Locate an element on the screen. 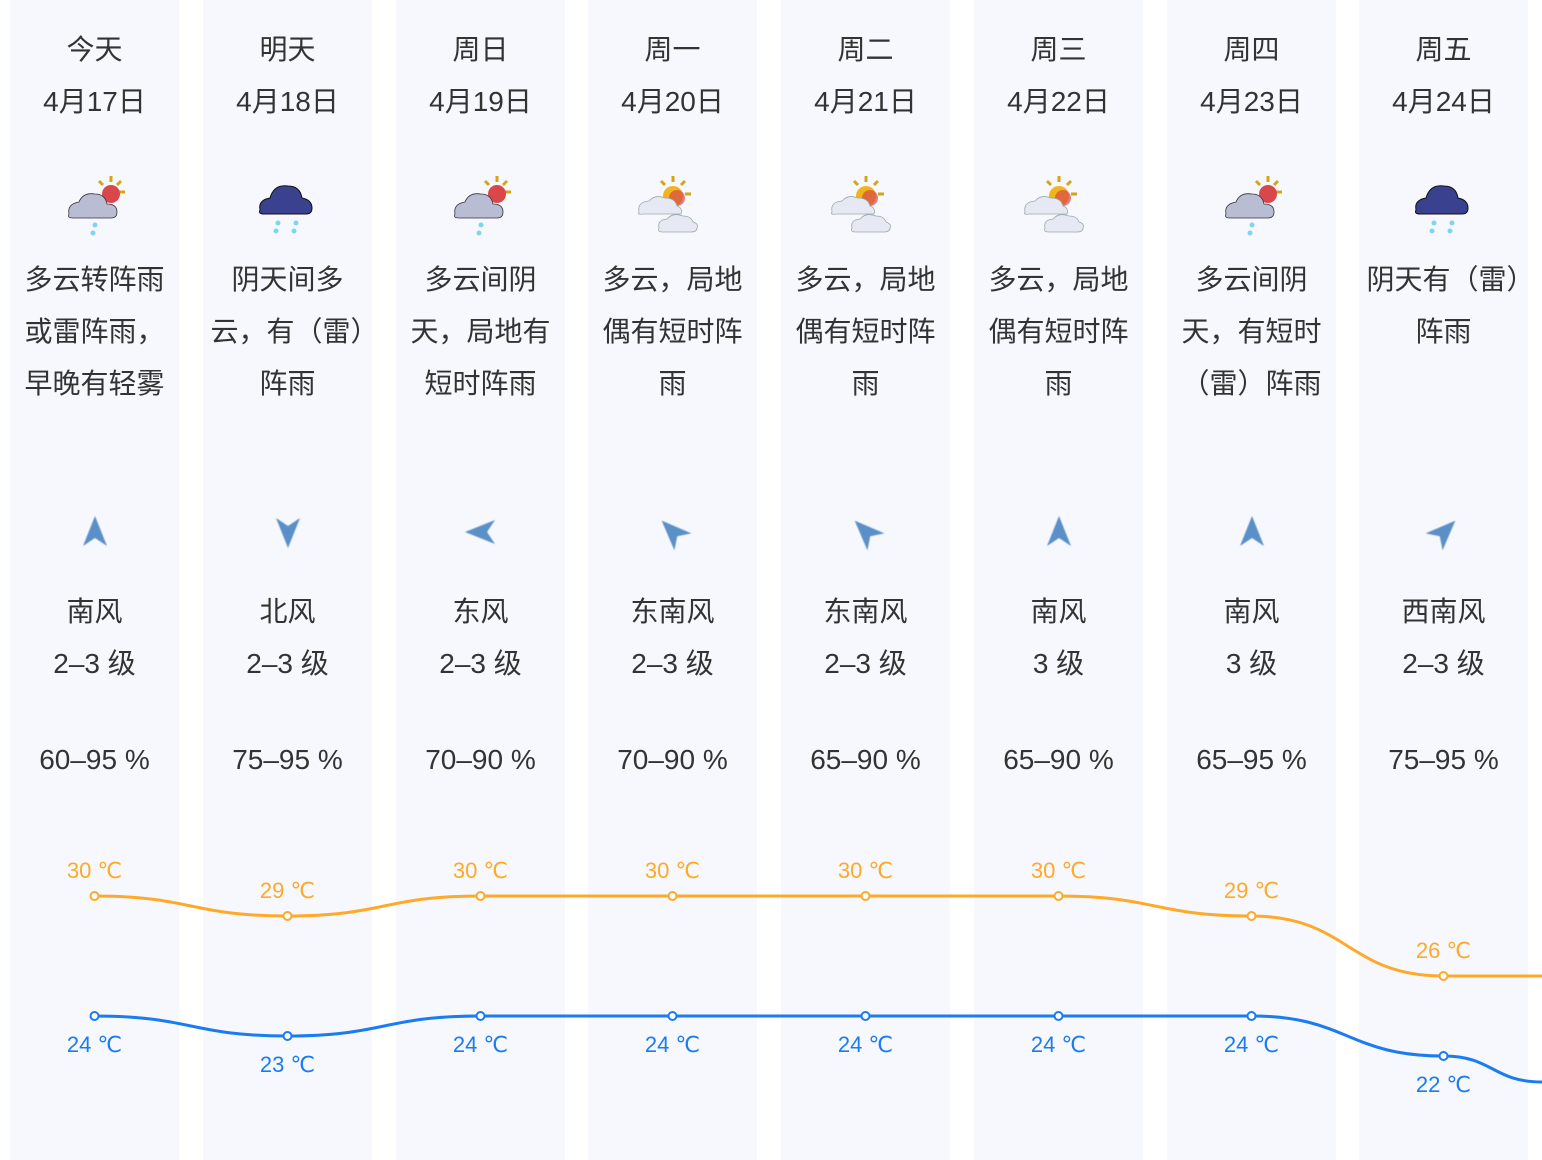 Image resolution: width=1542 pixels, height=1160 pixels. day-column: 周三 4月22日 多云，局地偶有短时阵雨 南风 3 级 65–90 % is located at coordinates (1058, 580).